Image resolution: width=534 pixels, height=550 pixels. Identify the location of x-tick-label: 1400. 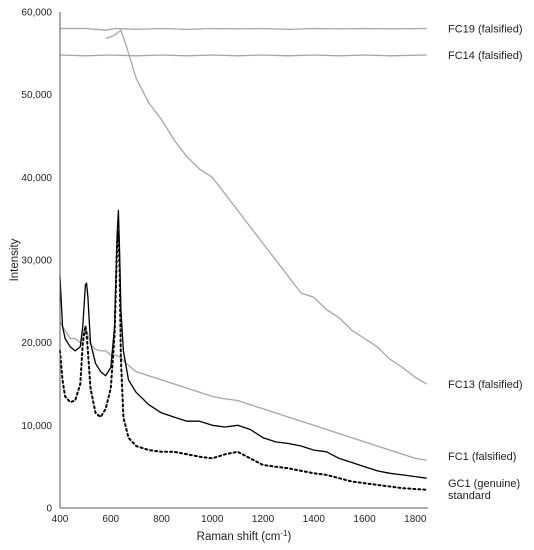
(314, 519).